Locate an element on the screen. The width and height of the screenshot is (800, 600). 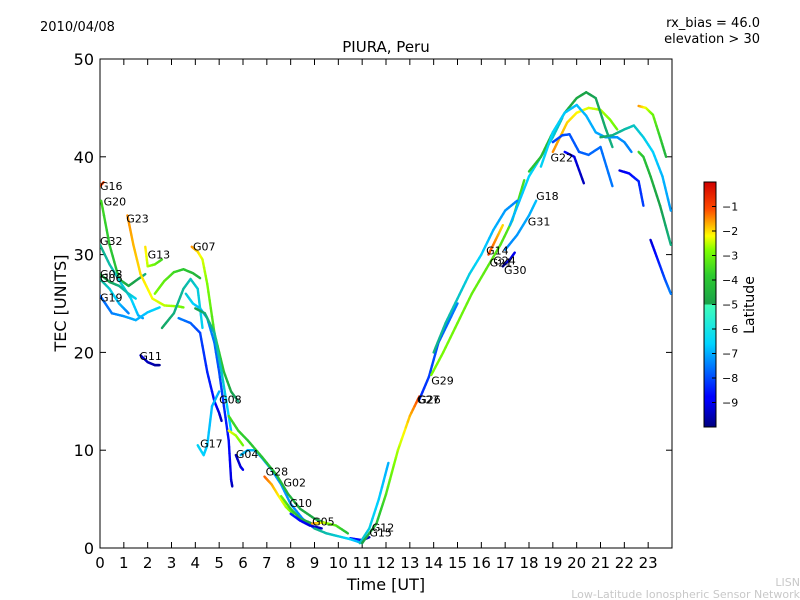
series-g09d is located at coordinates (631, 188).